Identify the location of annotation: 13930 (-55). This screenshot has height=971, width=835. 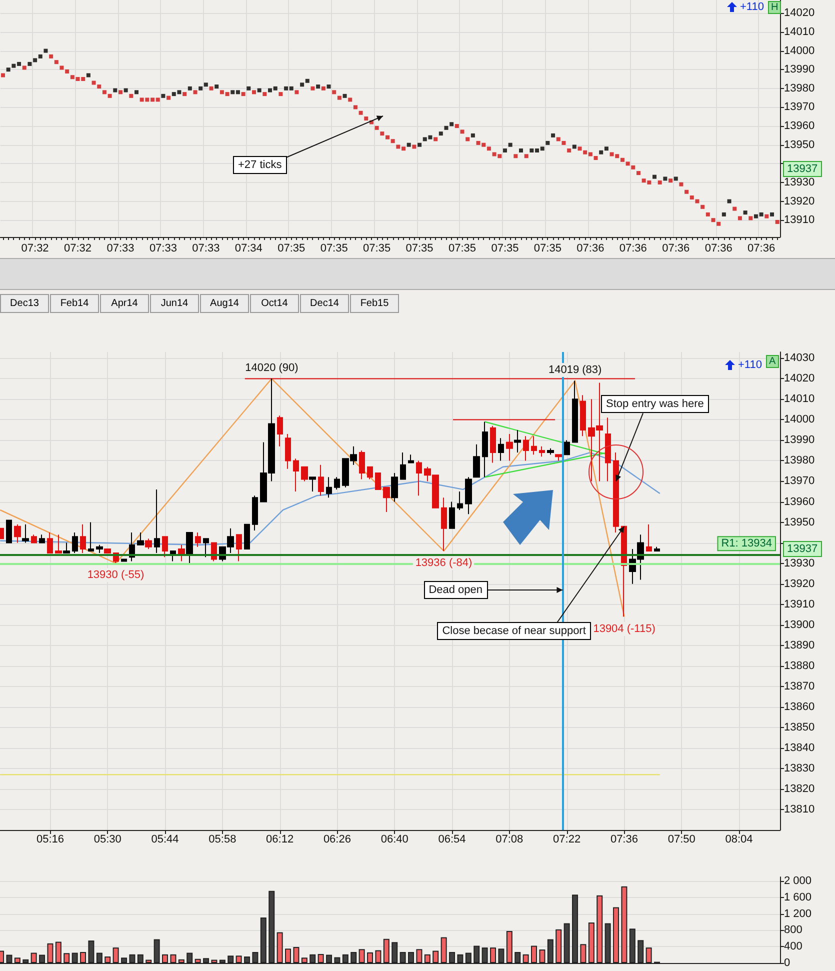
(115, 575).